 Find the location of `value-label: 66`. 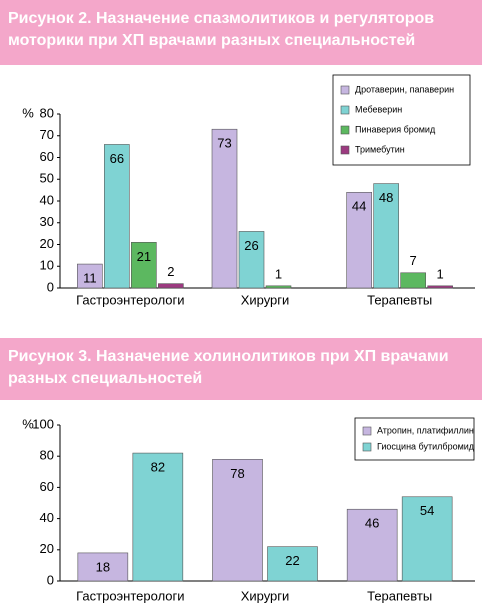

value-label: 66 is located at coordinates (117, 158).